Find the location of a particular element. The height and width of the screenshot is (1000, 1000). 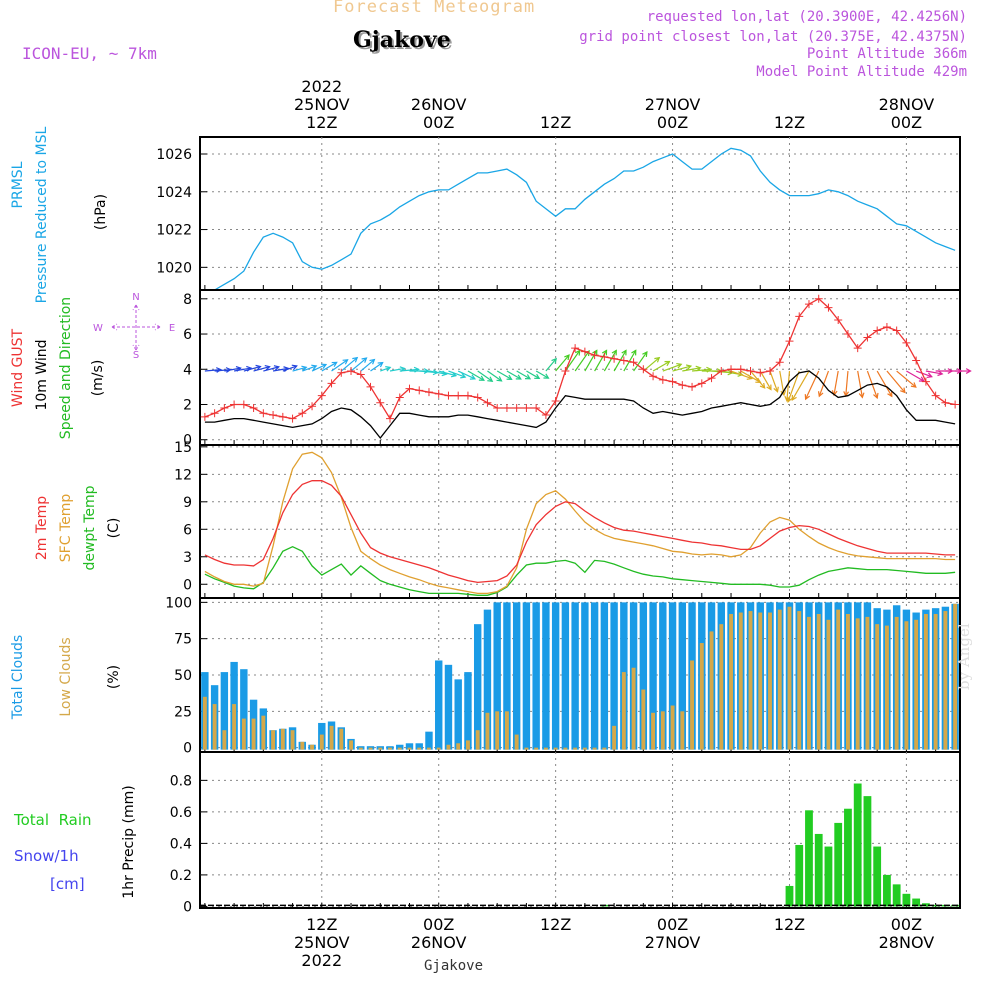

compass-w: W is located at coordinates (98, 328).